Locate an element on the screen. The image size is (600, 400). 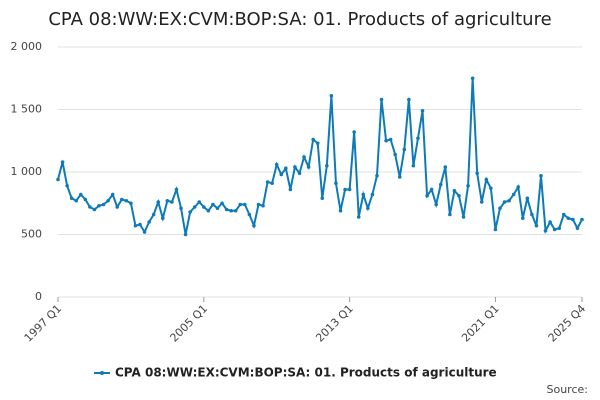
y-tick-label: 0 is located at coordinates (38, 296).